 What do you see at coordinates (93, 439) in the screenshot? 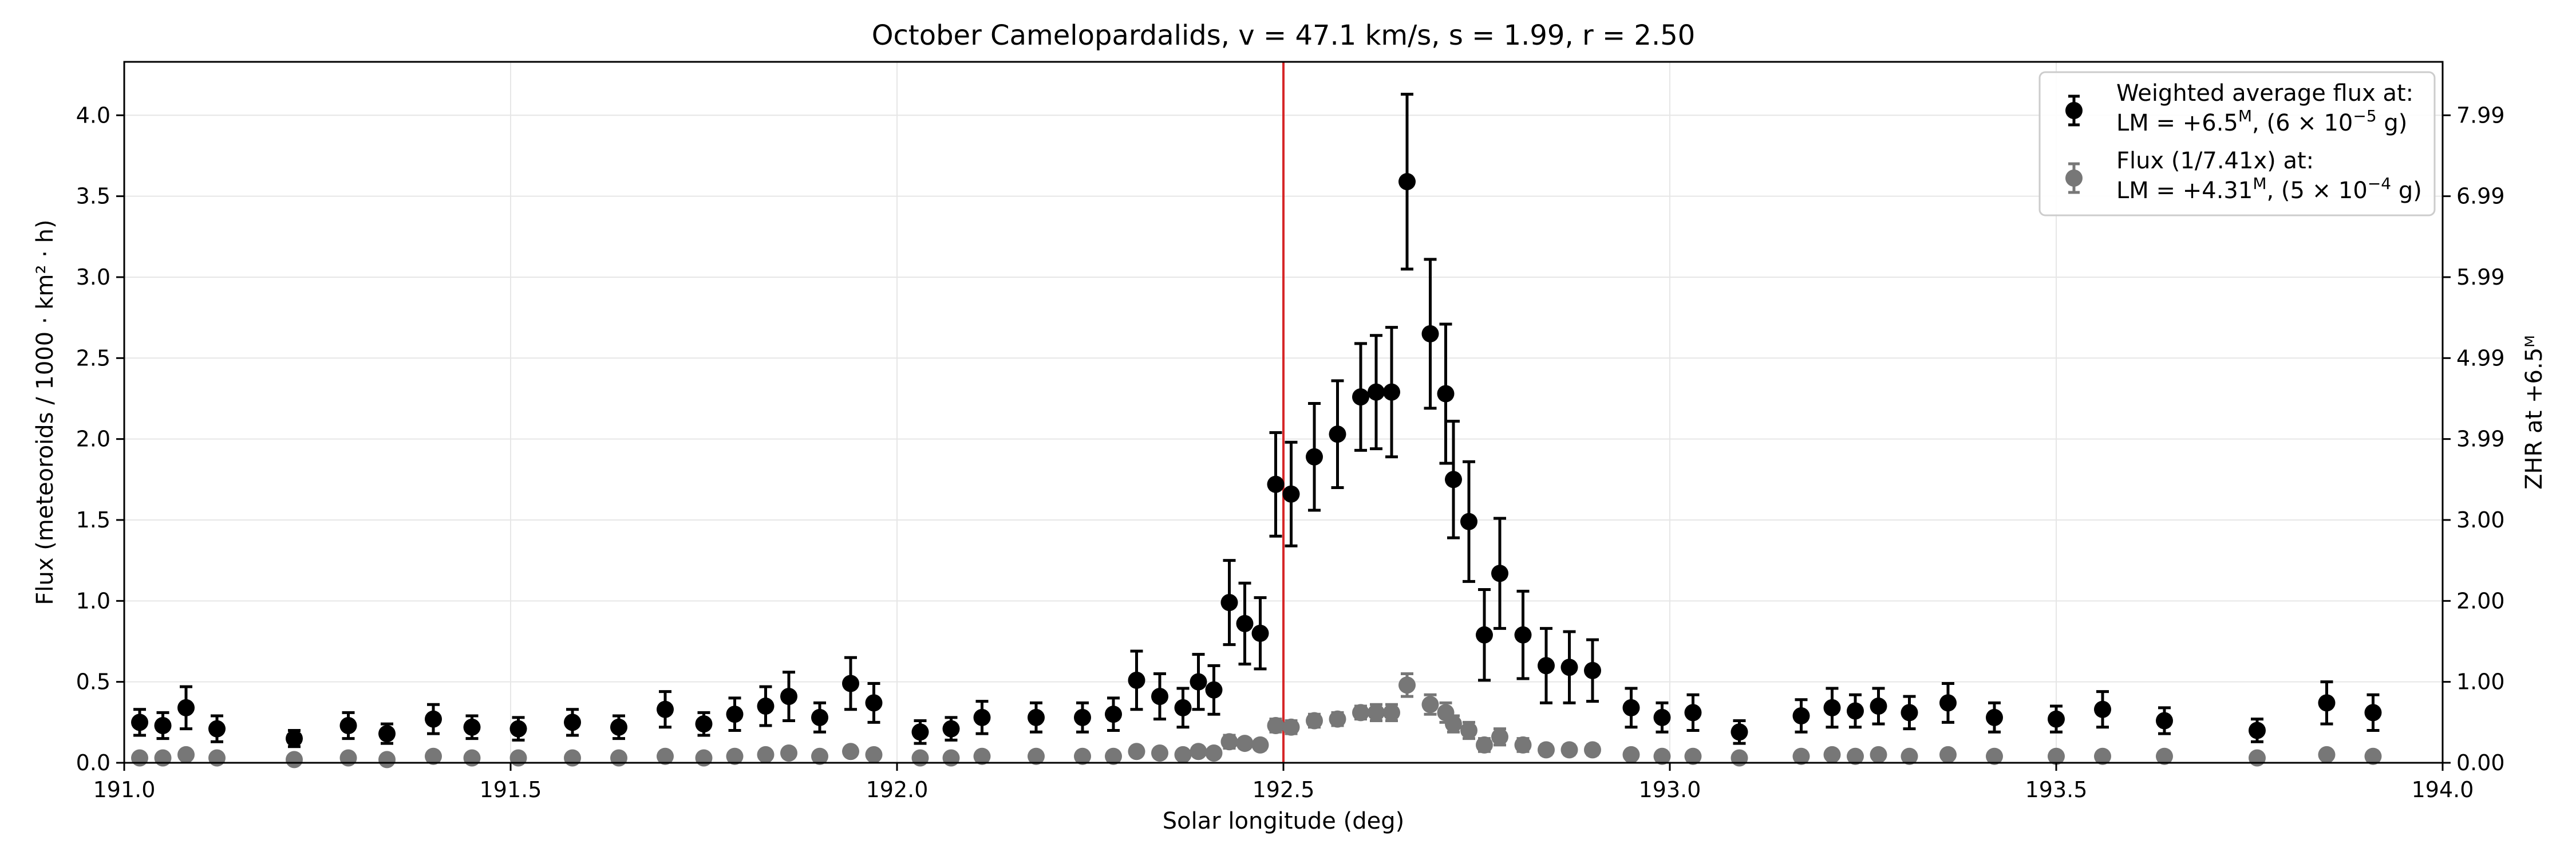
I see `y-tick-label: 2.0` at bounding box center [93, 439].